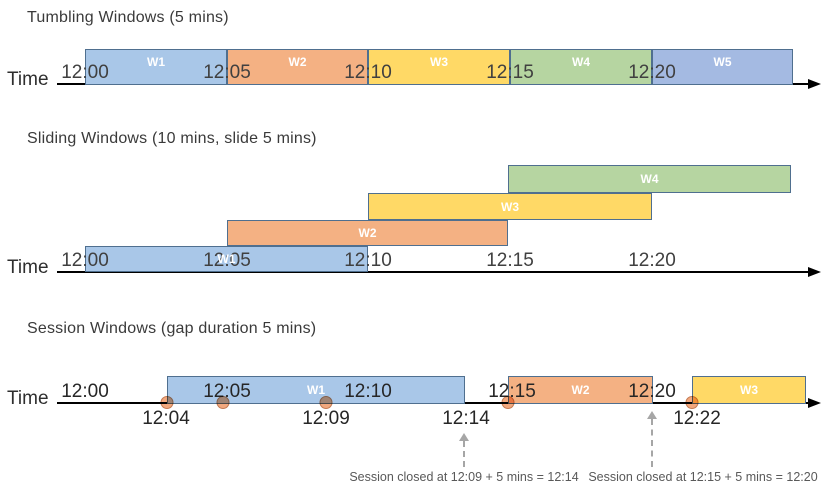  Describe the element at coordinates (368, 260) in the screenshot. I see `tick-label-sliding-1210: 12:10` at that location.